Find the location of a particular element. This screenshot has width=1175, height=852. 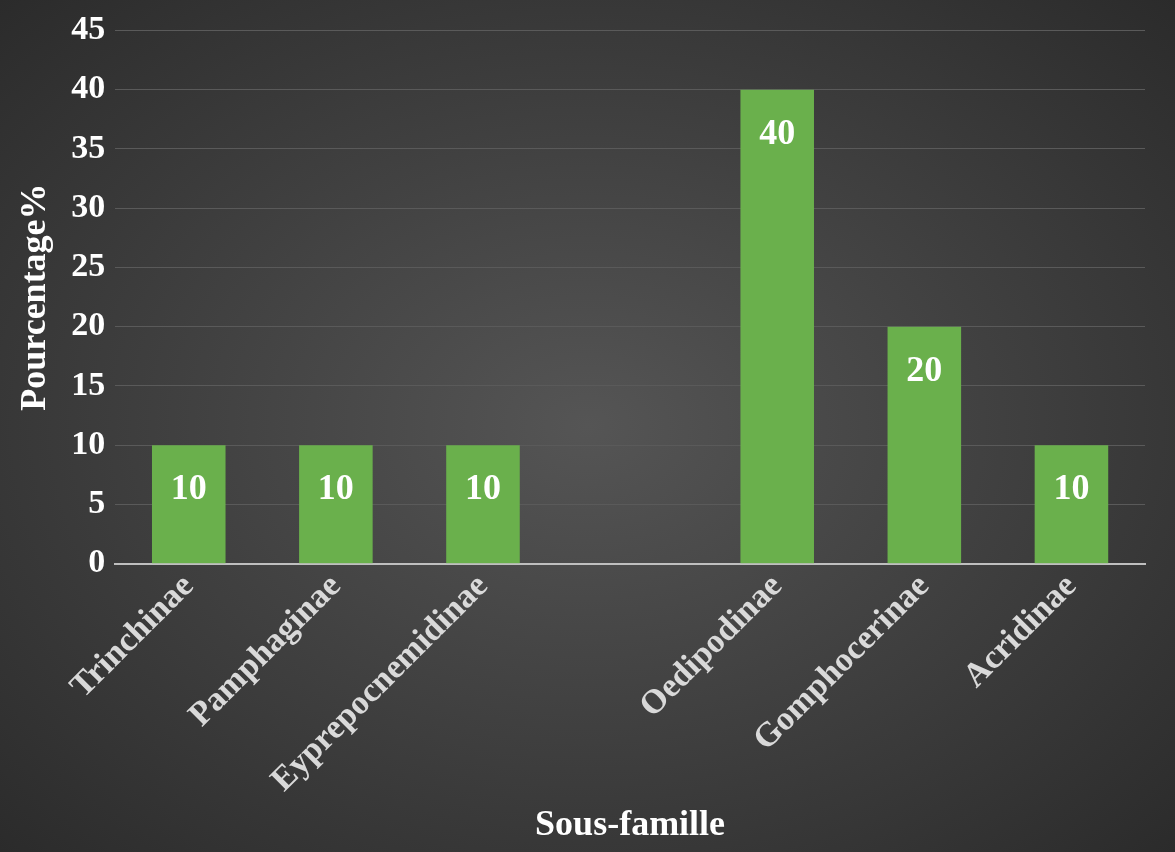

y-tick-label: 10 is located at coordinates (88, 442).